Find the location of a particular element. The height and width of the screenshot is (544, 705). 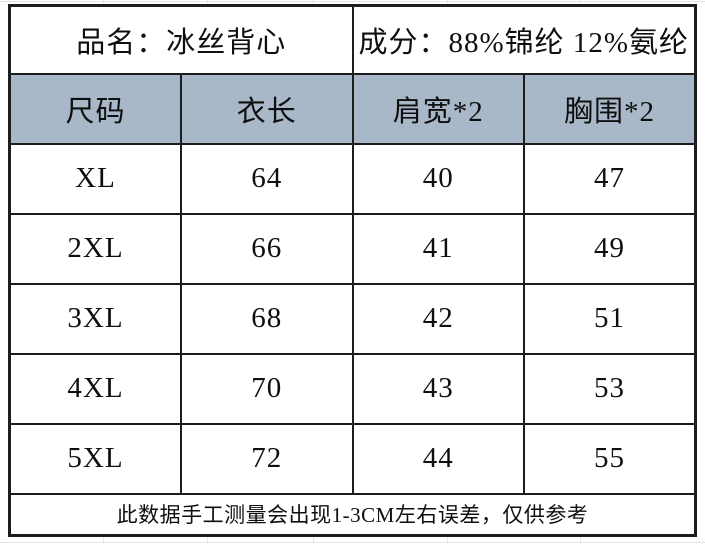

table-row: XL 64 40 47 is located at coordinates (352, 178).